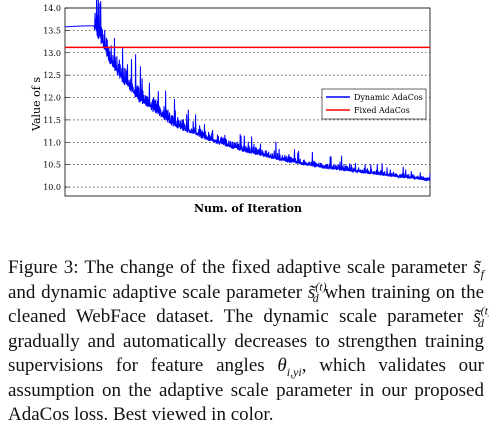 The width and height of the screenshot is (489, 439). What do you see at coordinates (52, 98) in the screenshot?
I see `y-tick-label: 12.0` at bounding box center [52, 98].